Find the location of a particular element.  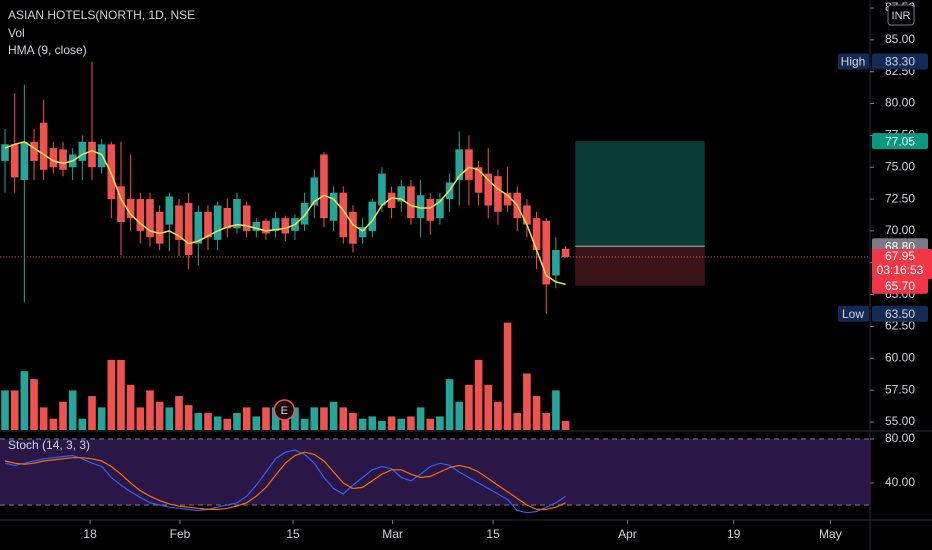

countdown-label: 03:16:53 is located at coordinates (900, 270).